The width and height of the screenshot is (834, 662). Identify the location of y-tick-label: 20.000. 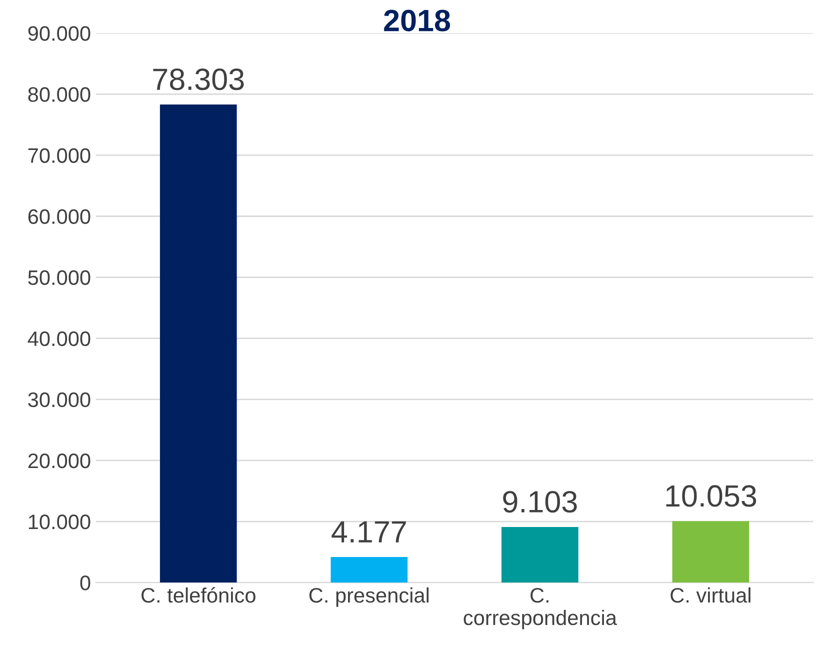
(59, 460).